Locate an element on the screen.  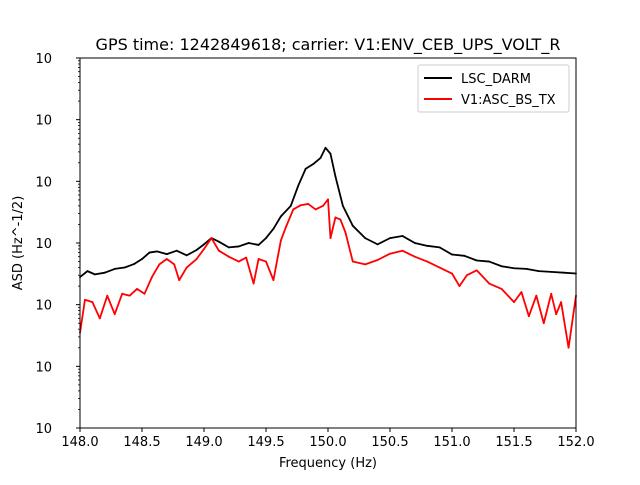
x-tick-label: 150.0 is located at coordinates (327, 442).